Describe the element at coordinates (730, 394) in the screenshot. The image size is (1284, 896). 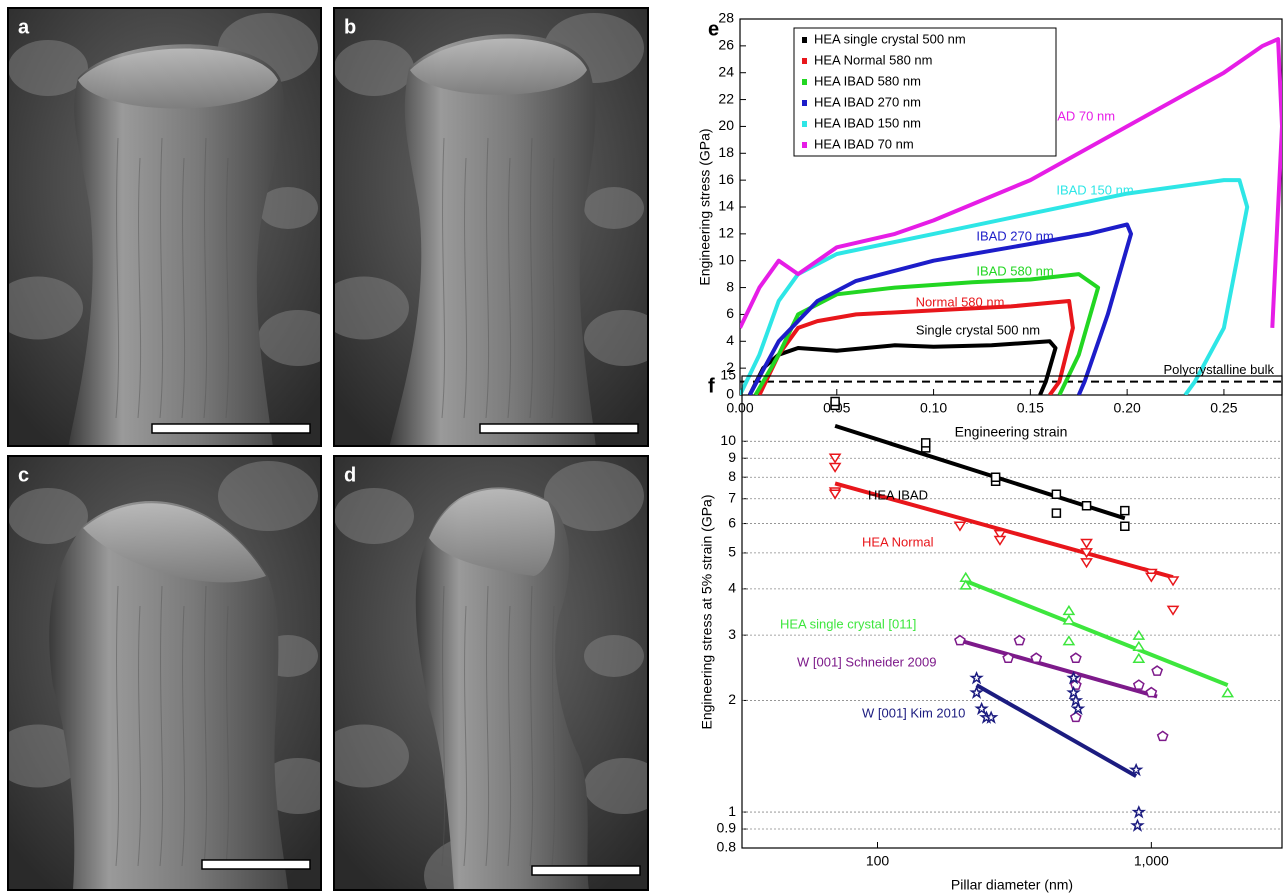
I see `y-tick-label: 0` at that location.